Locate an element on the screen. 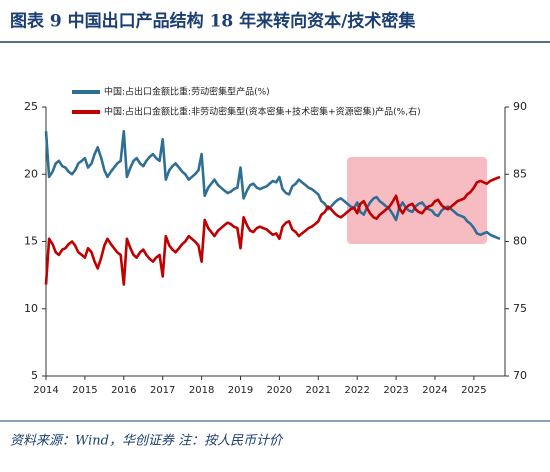 The width and height of the screenshot is (550, 472). legend-label: 中国:占出口金额比重:非劳动密集型(资本密集+技术密集+资源密集)产品(%,右) is located at coordinates (262, 112).